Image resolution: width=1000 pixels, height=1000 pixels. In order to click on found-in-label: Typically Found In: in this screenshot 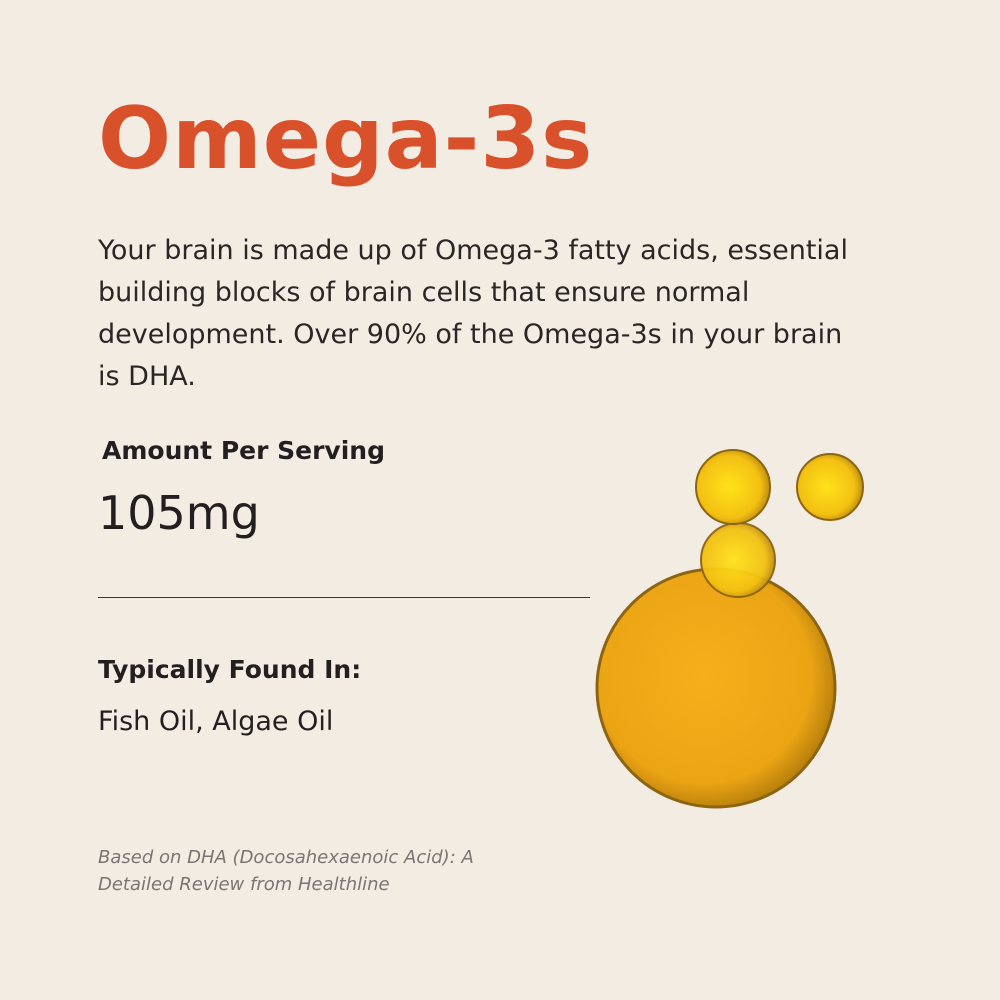, I will do `click(230, 669)`.